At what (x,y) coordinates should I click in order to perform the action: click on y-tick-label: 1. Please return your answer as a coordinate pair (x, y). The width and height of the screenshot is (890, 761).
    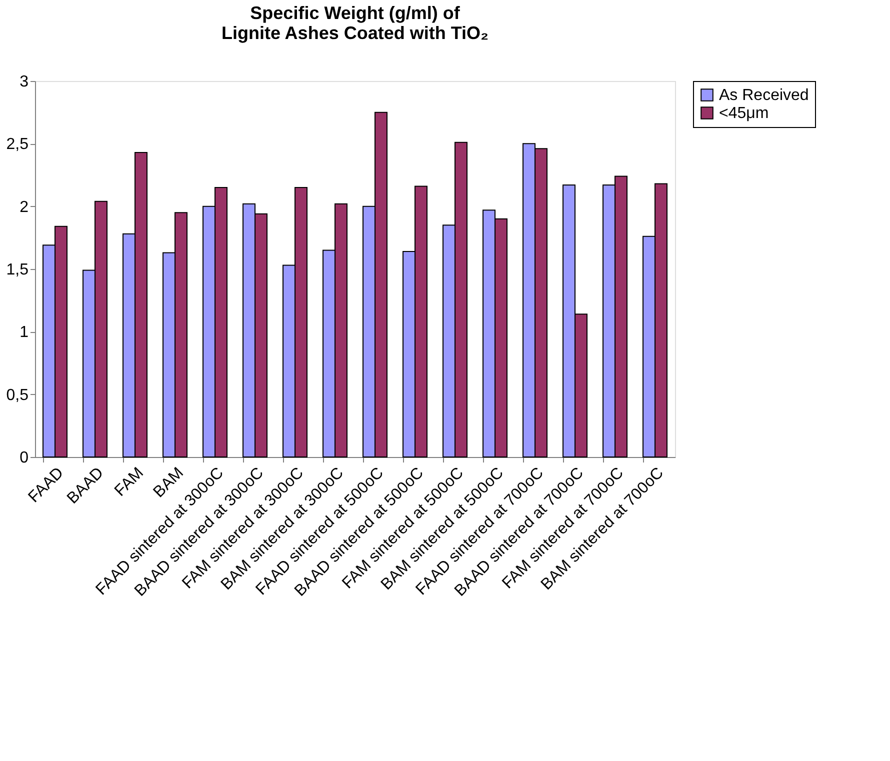
    Looking at the image, I should click on (24, 333).